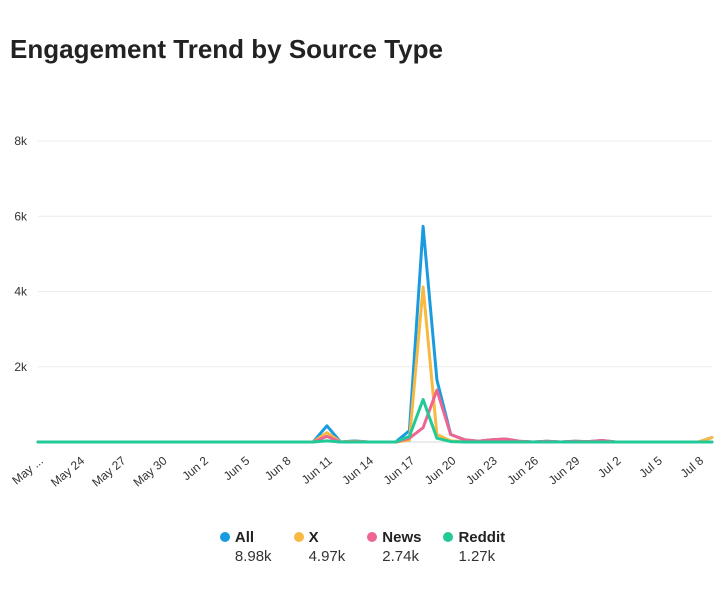 Image resolution: width=725 pixels, height=616 pixels. Describe the element at coordinates (253, 556) in the screenshot. I see `legend-total-all: 8.98k` at that location.